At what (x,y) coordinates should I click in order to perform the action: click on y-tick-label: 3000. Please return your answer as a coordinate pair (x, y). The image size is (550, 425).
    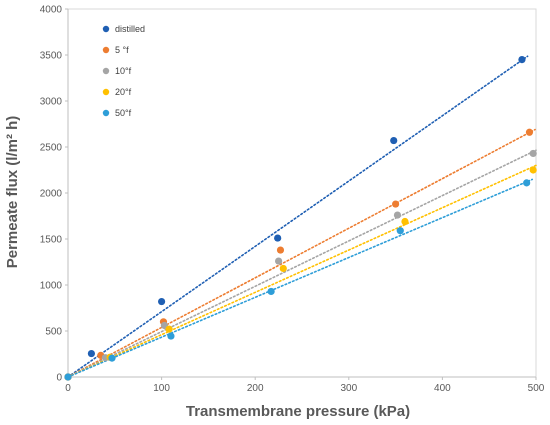
    Looking at the image, I should click on (51, 102).